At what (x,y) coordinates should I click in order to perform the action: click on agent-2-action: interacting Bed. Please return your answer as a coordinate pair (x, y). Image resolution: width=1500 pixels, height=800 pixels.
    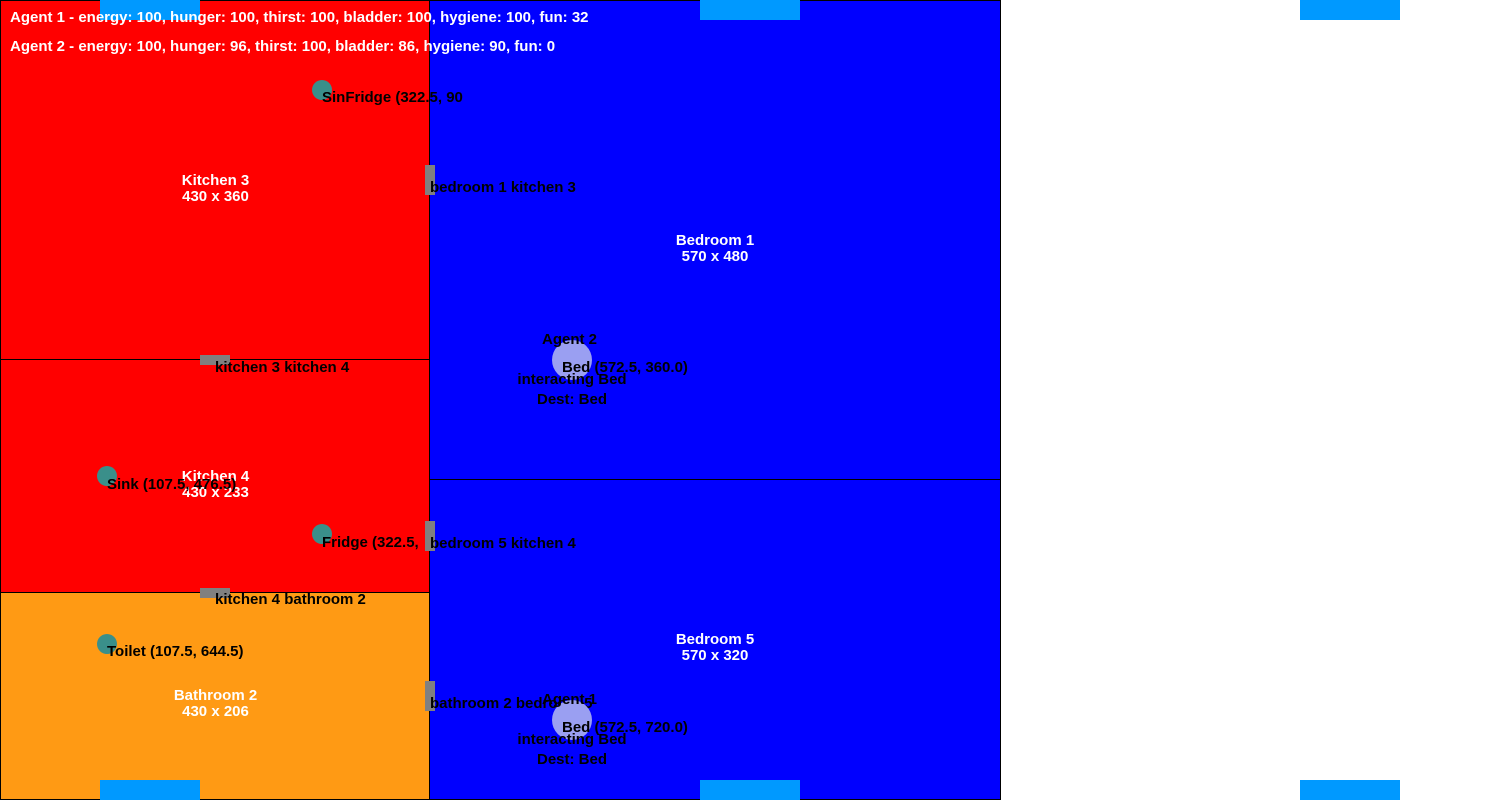
    Looking at the image, I should click on (572, 379).